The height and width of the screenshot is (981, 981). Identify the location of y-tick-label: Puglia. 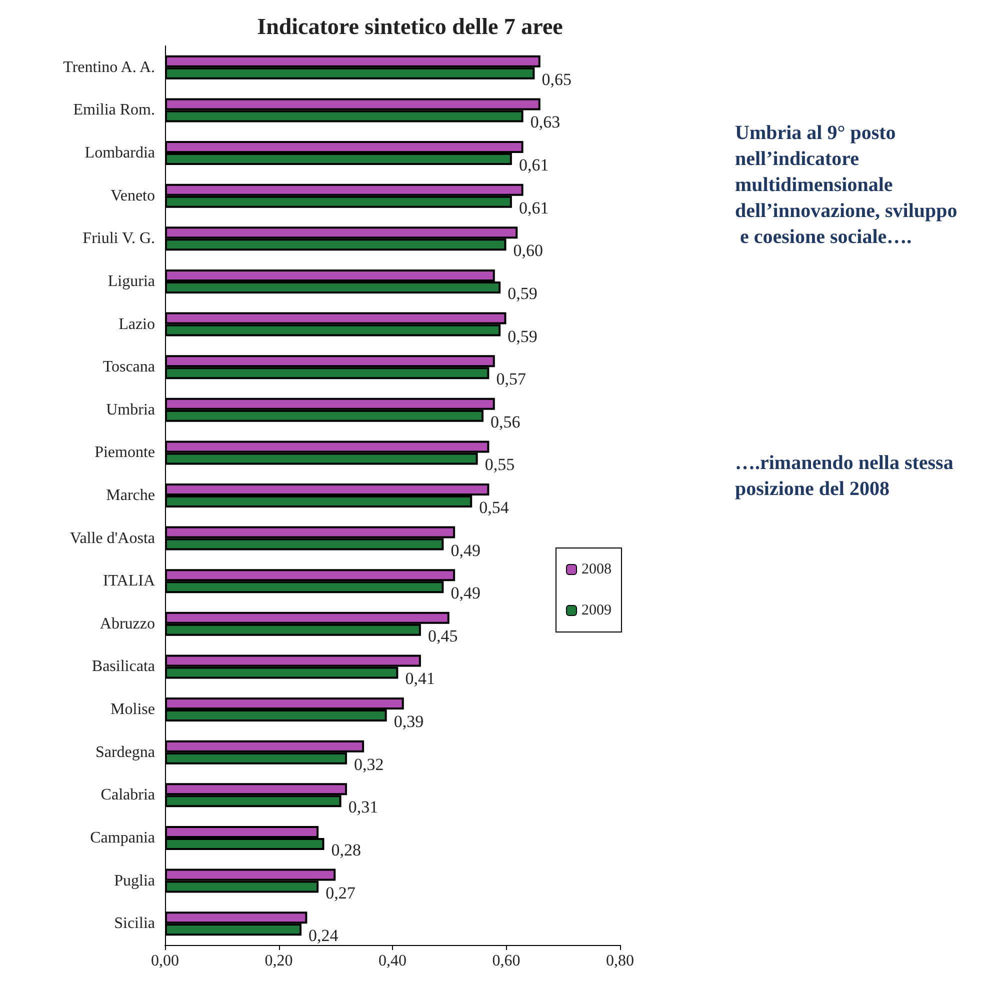
(134, 881).